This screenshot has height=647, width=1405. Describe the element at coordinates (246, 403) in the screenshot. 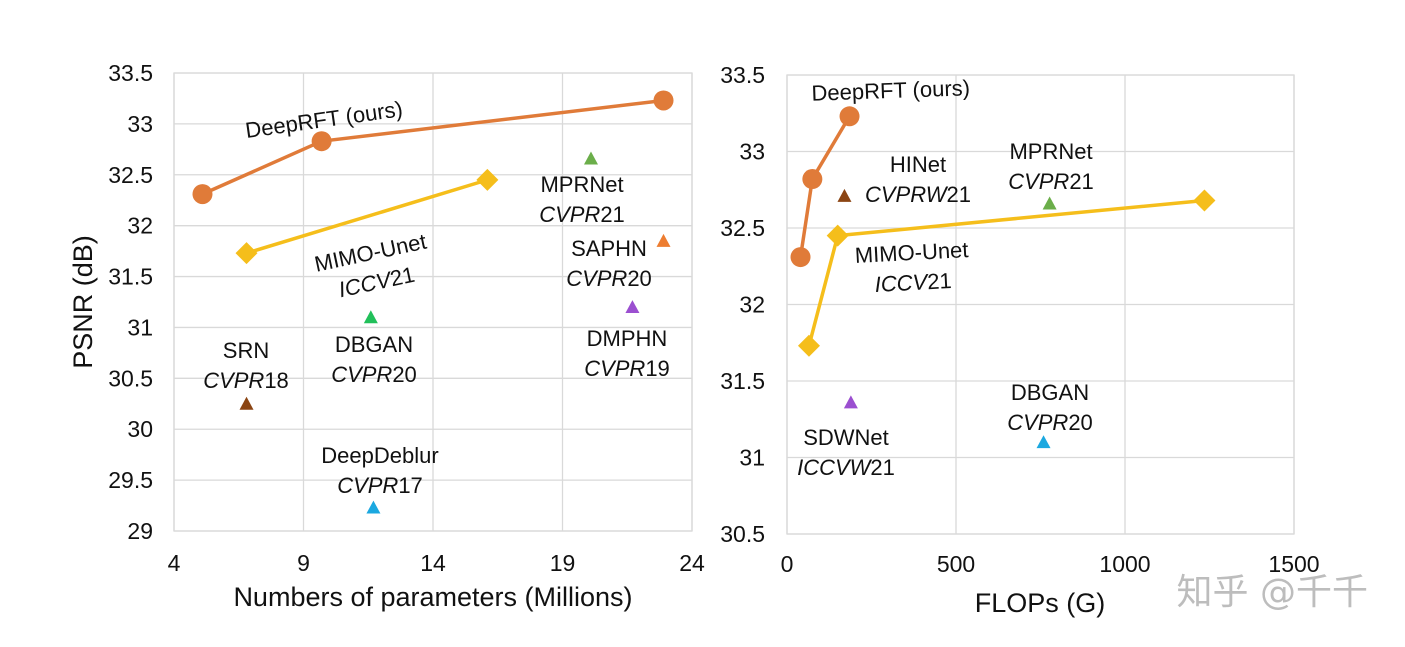

I see `point-srn` at that location.